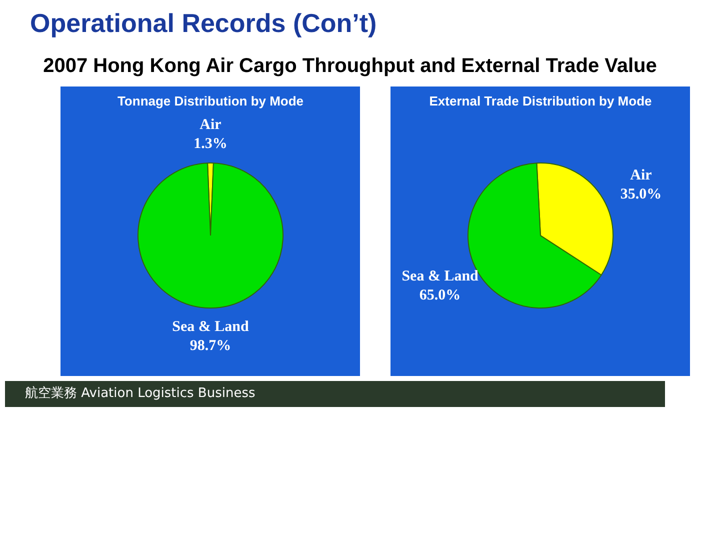 This screenshot has width=720, height=540. I want to click on data-label: 35.0%, so click(641, 194).